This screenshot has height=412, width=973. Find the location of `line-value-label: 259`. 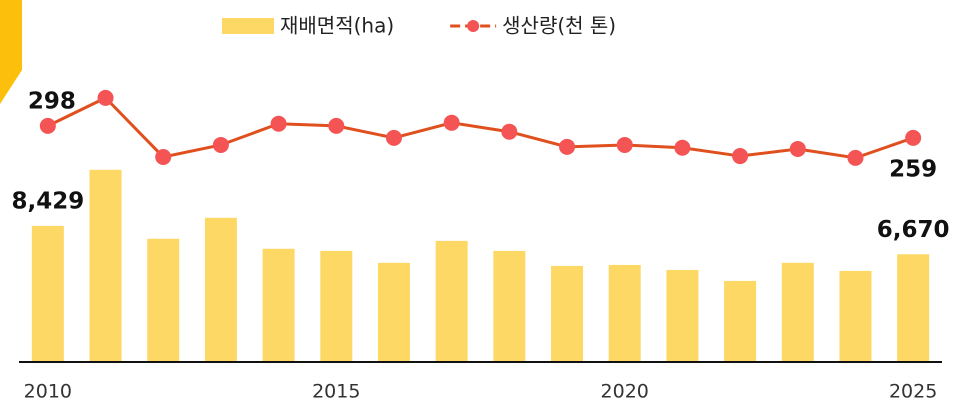

line-value-label: 259 is located at coordinates (913, 169).